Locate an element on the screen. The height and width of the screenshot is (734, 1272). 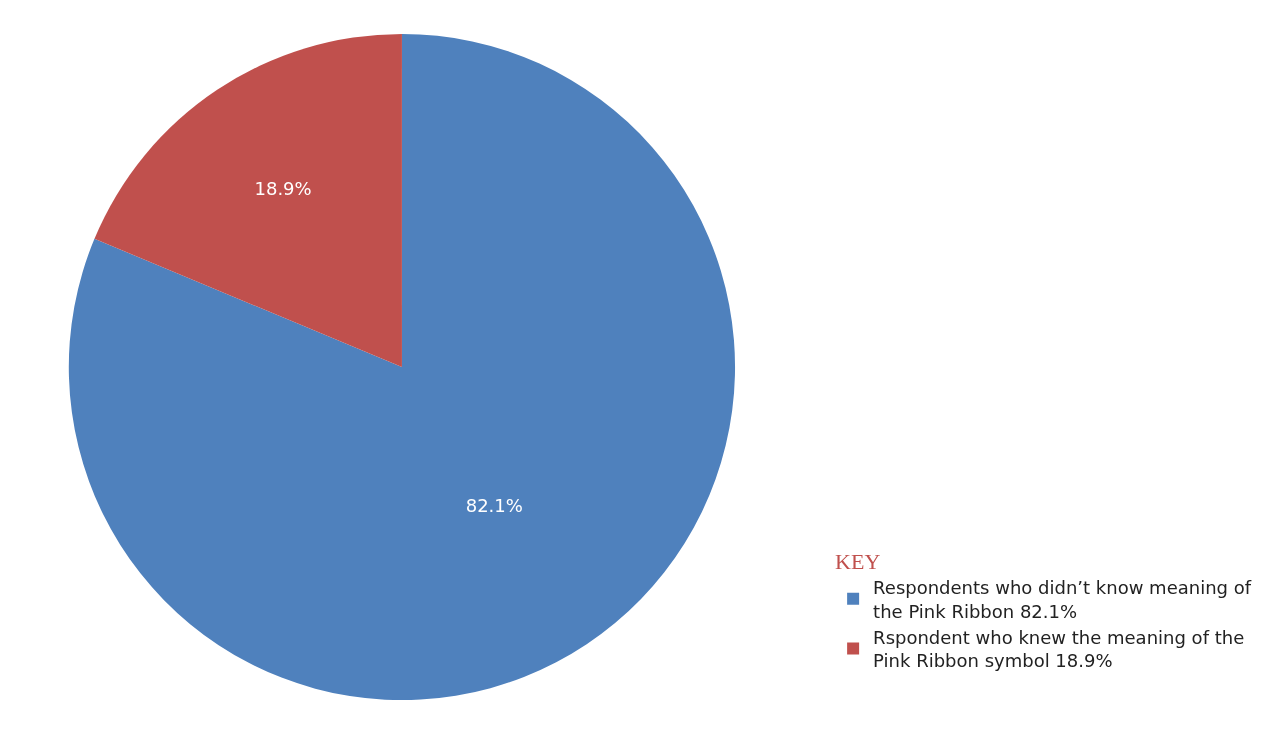
legend-label: Rspondent who knew the meaning of the Pink Ribbon symbol 18.9% is located at coordinates (1059, 649).